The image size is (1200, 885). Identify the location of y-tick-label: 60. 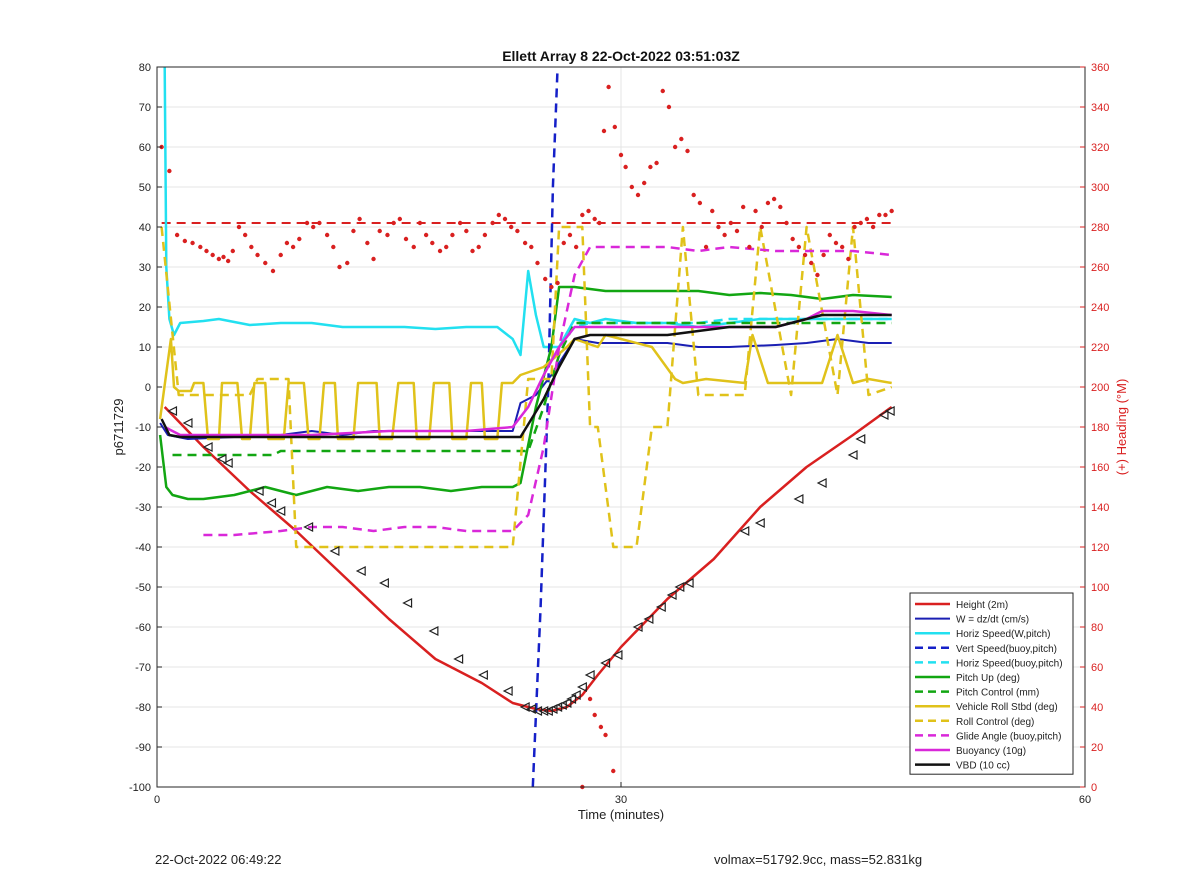
(145, 148).